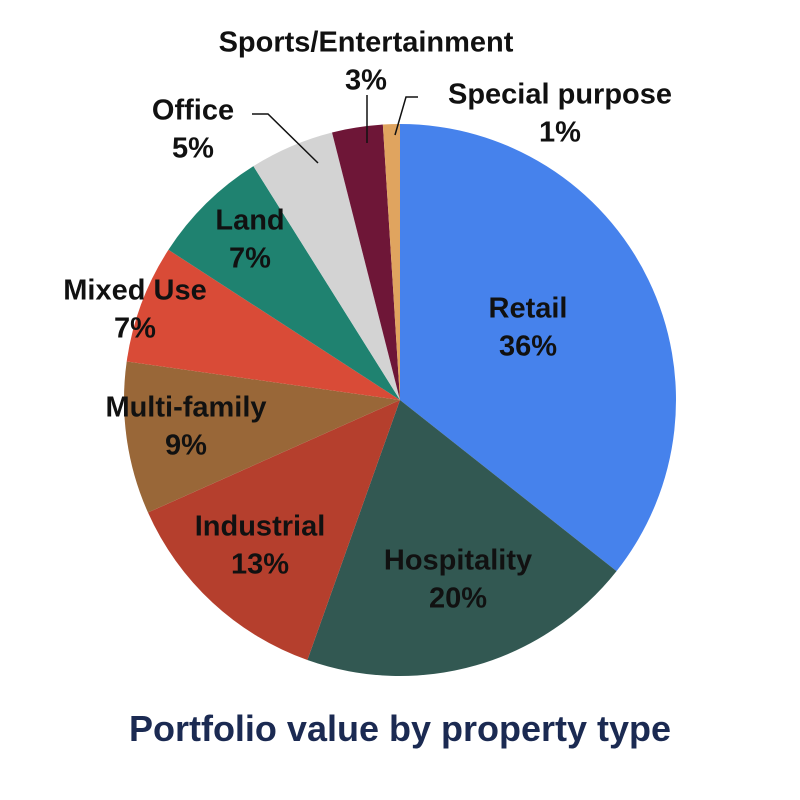  Describe the element at coordinates (193, 111) in the screenshot. I see `slice-label-office: Office` at that location.